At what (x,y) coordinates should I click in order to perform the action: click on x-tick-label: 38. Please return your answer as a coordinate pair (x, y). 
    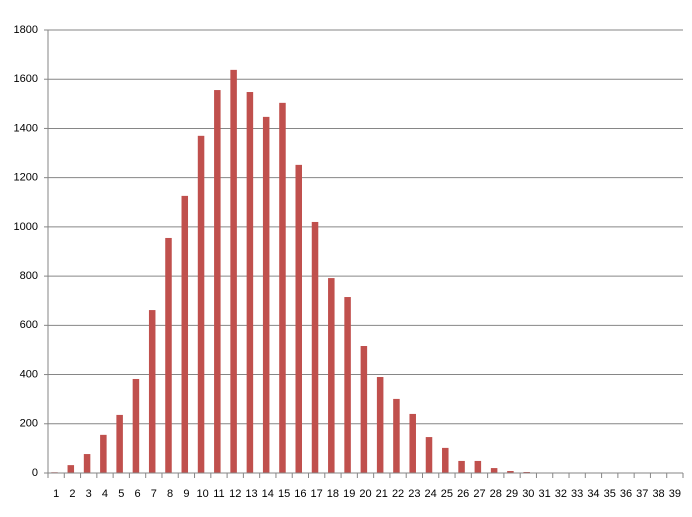
    Looking at the image, I should click on (658, 494).